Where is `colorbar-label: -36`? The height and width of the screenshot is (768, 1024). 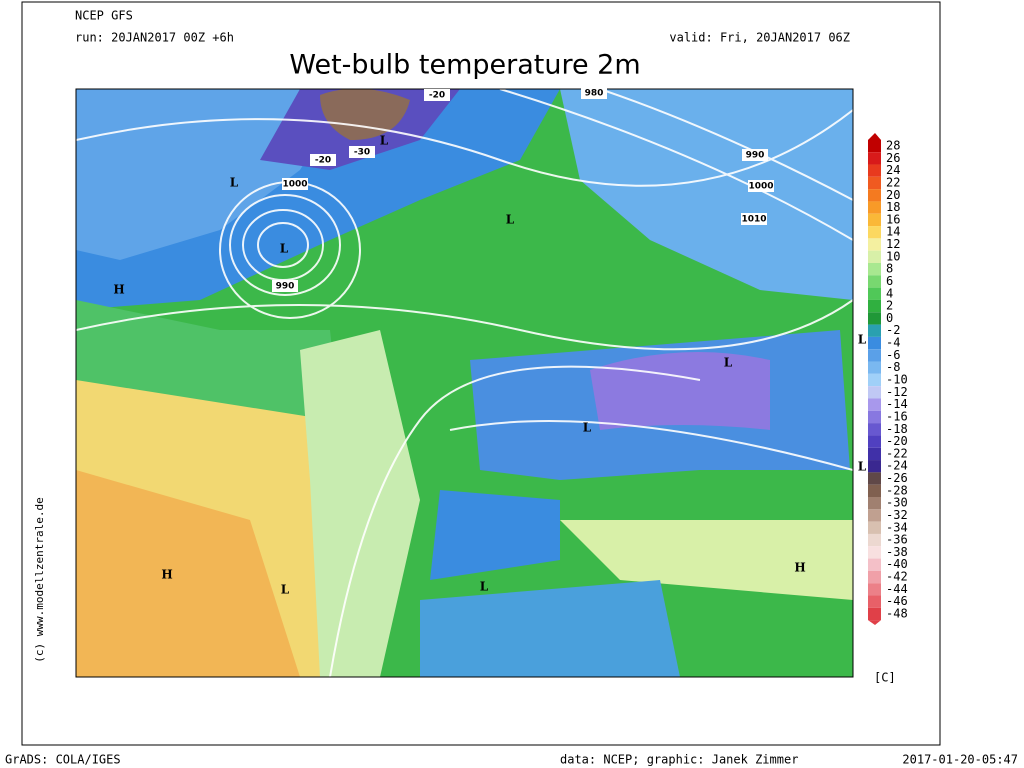 colorbar-label: -36 is located at coordinates (897, 540).